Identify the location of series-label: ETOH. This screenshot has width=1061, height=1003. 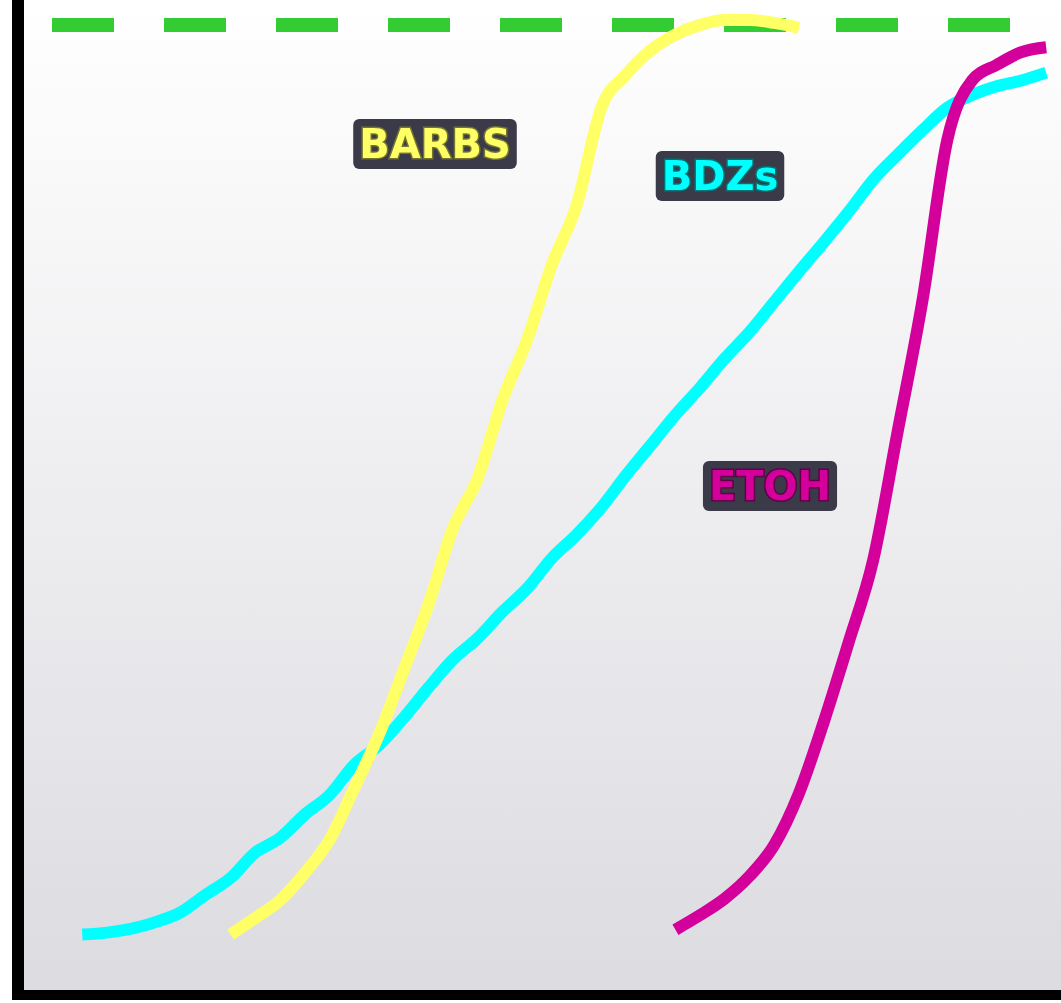
(770, 486).